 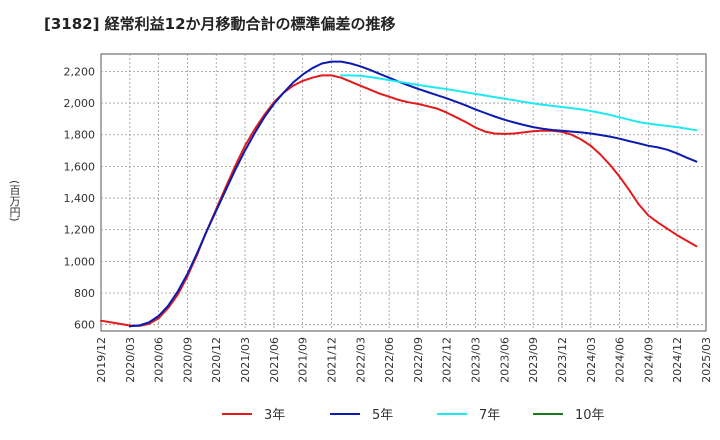 I want to click on x-tick-label: 2022/09, so click(x=418, y=360).